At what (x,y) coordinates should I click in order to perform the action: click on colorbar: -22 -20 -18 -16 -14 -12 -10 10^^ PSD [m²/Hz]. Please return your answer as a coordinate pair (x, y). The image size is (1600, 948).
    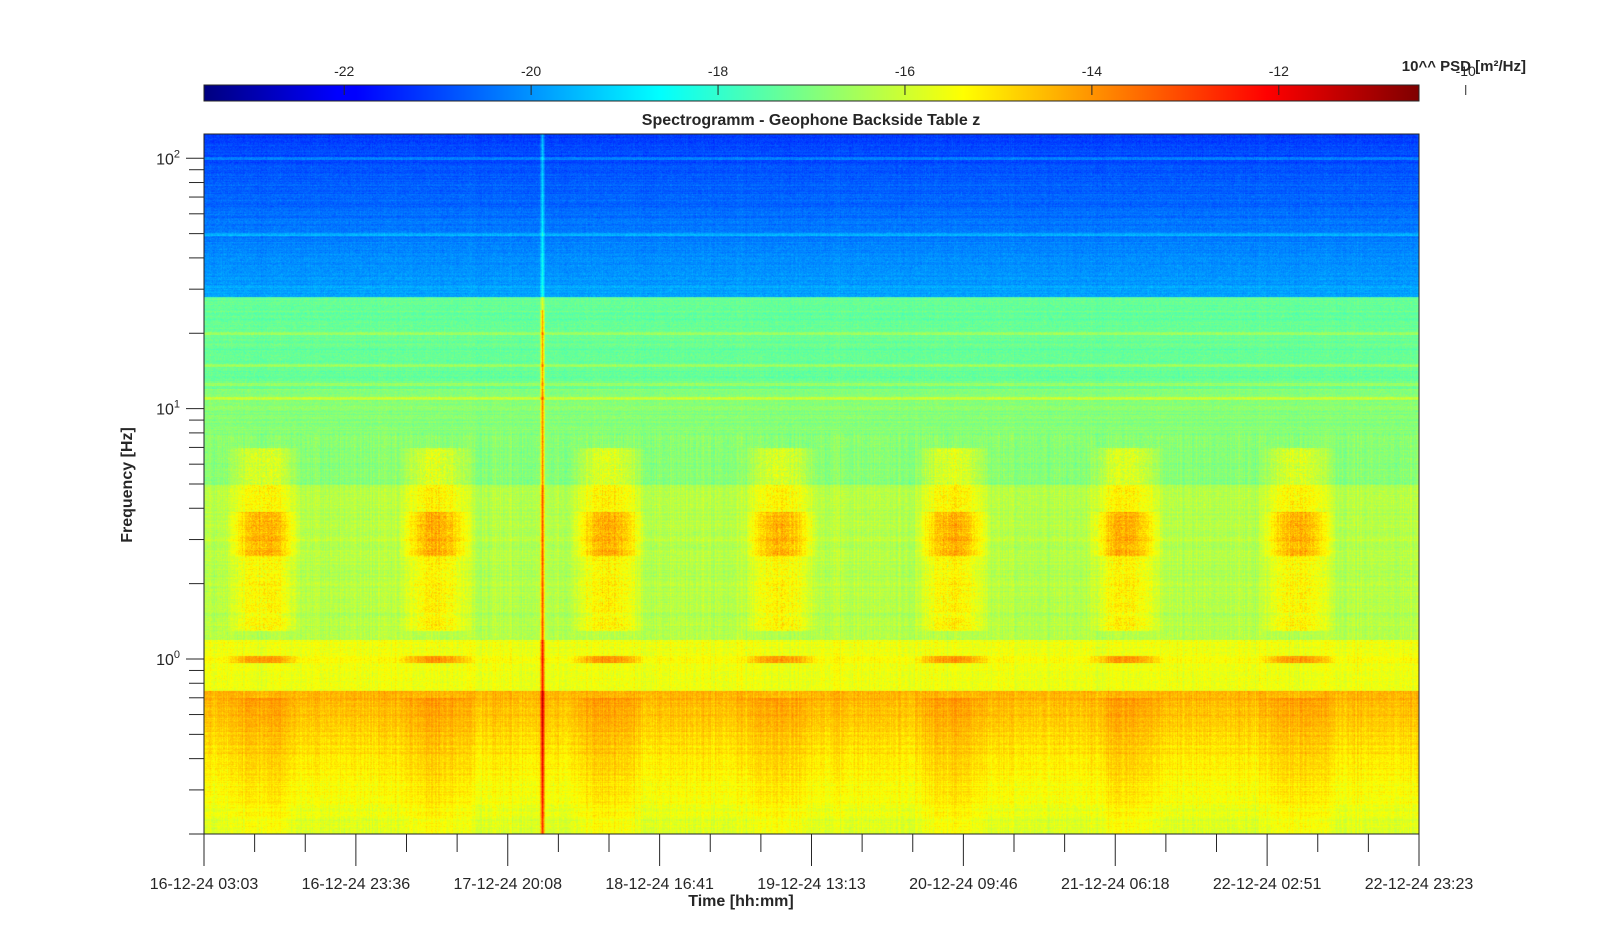
    Looking at the image, I should click on (864, 80).